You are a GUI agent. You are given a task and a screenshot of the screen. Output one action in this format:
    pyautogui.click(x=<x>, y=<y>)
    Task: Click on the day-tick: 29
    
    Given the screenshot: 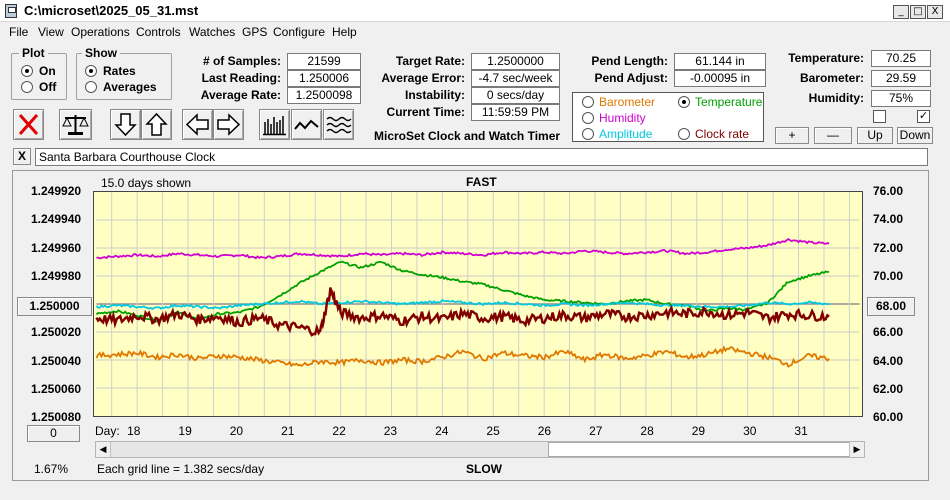 What is the action you would take?
    pyautogui.click(x=698, y=431)
    